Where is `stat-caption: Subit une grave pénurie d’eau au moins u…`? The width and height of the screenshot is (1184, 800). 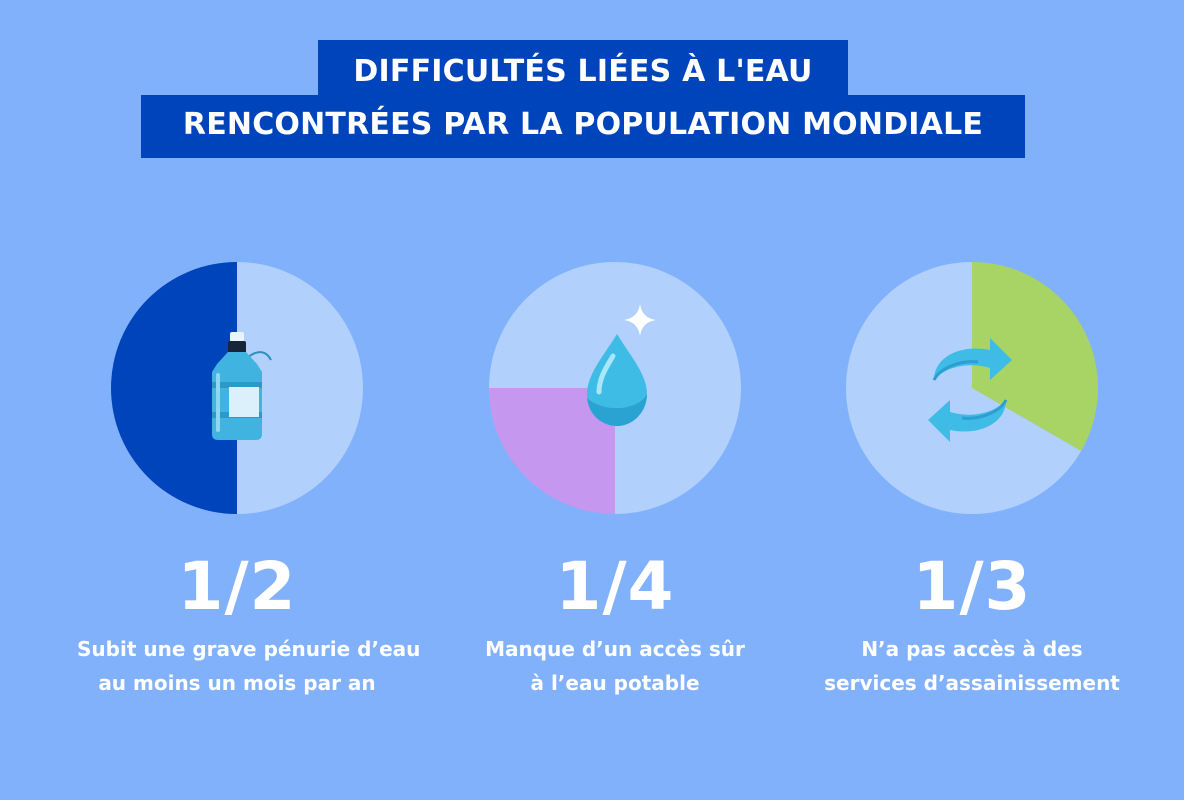 stat-caption: Subit une grave pénurie d’eau au moins u… is located at coordinates (249, 666).